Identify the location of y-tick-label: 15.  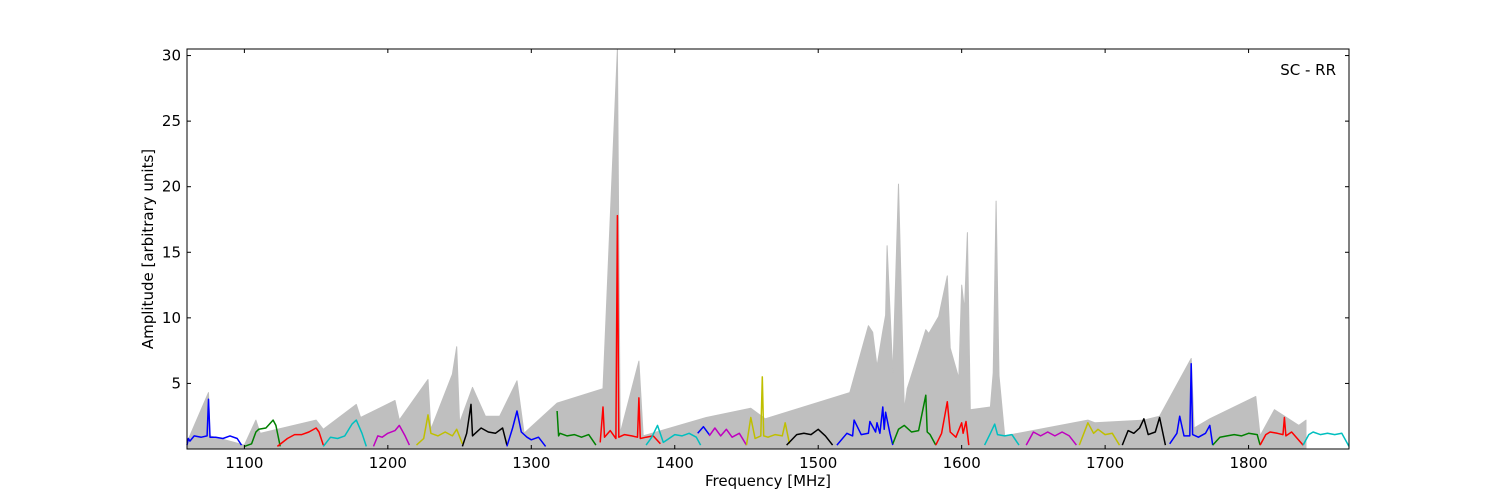
(171, 252).